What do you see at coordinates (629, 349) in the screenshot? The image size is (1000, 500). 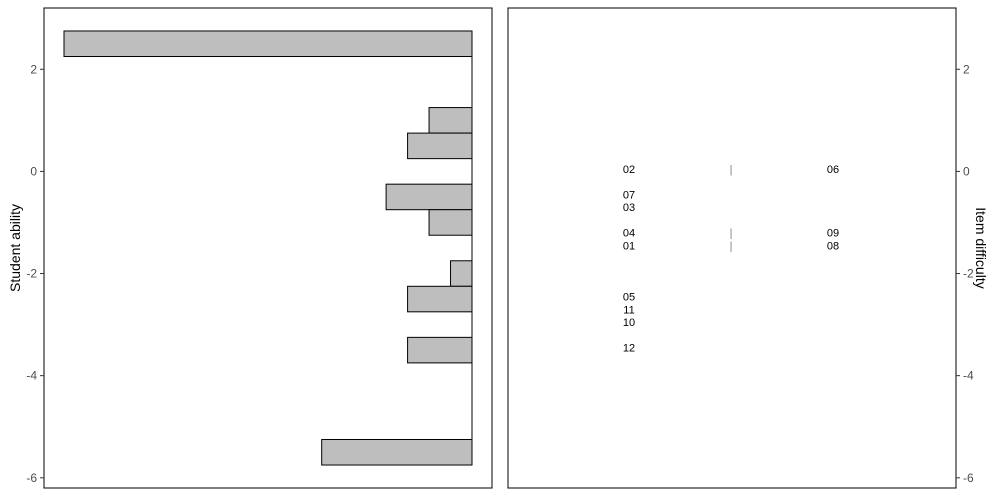 I see `item-label-12: 12` at bounding box center [629, 349].